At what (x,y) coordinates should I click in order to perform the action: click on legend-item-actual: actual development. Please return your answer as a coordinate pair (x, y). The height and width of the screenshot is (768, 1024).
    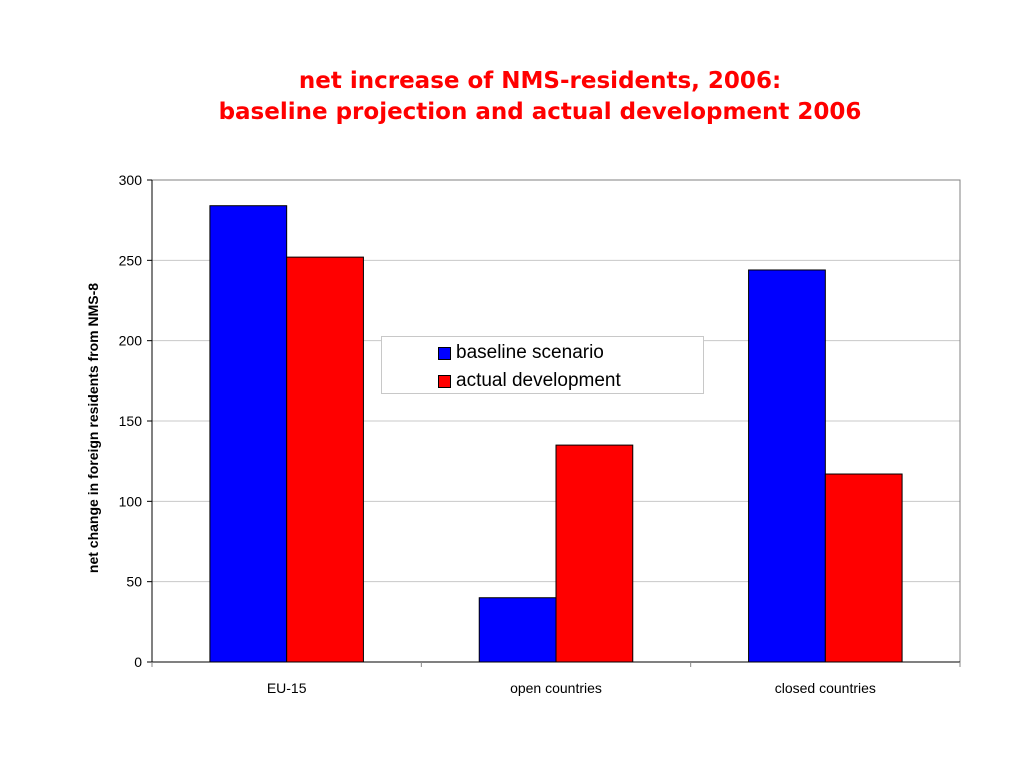
    Looking at the image, I should click on (529, 381).